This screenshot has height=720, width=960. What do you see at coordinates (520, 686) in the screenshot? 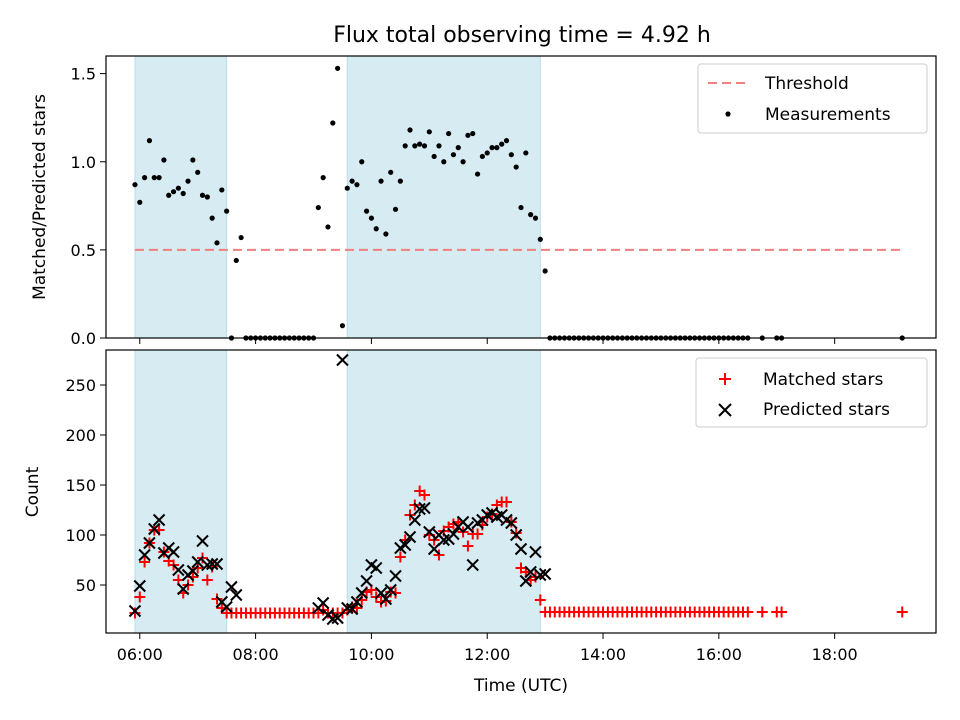
I see `x-axis-label: Time (UTC)` at bounding box center [520, 686].